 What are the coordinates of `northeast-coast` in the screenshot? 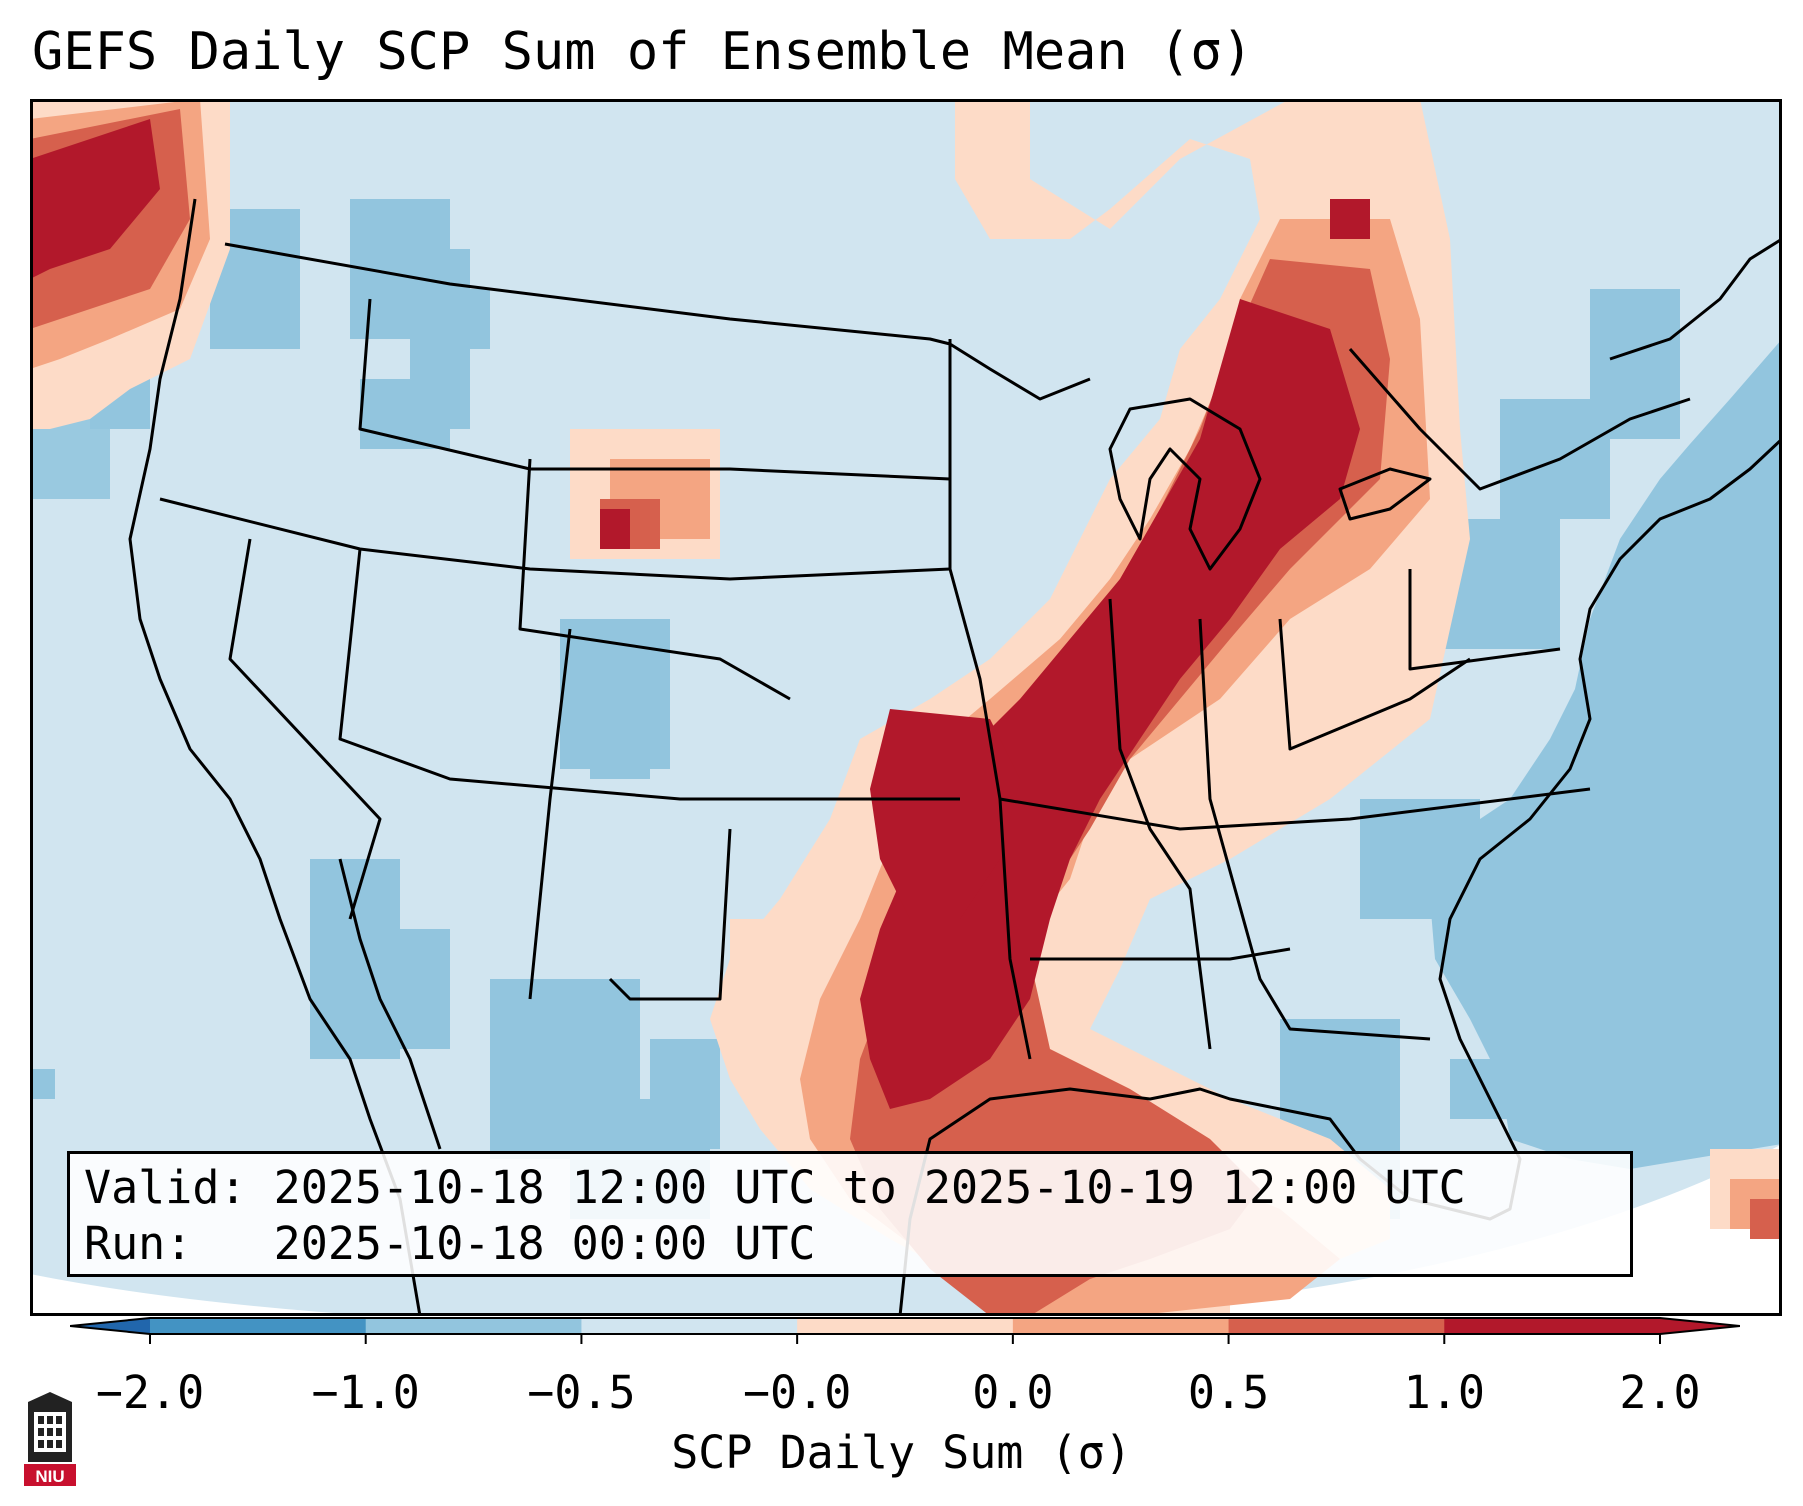 It's located at (1695, 299).